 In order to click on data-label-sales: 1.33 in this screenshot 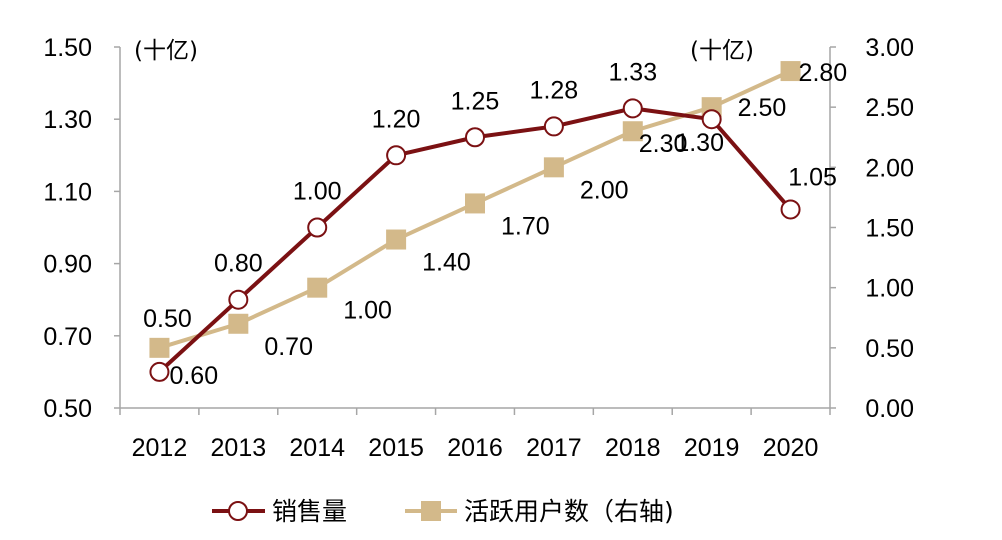, I will do `click(632, 72)`.